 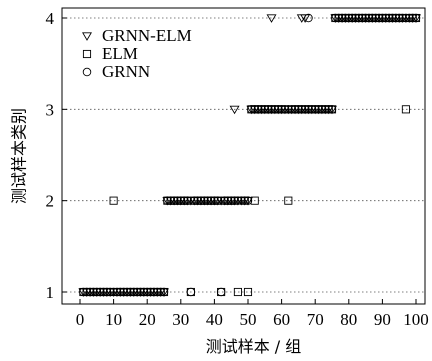 I want to click on x-tick-label: 30, so click(x=180, y=319).